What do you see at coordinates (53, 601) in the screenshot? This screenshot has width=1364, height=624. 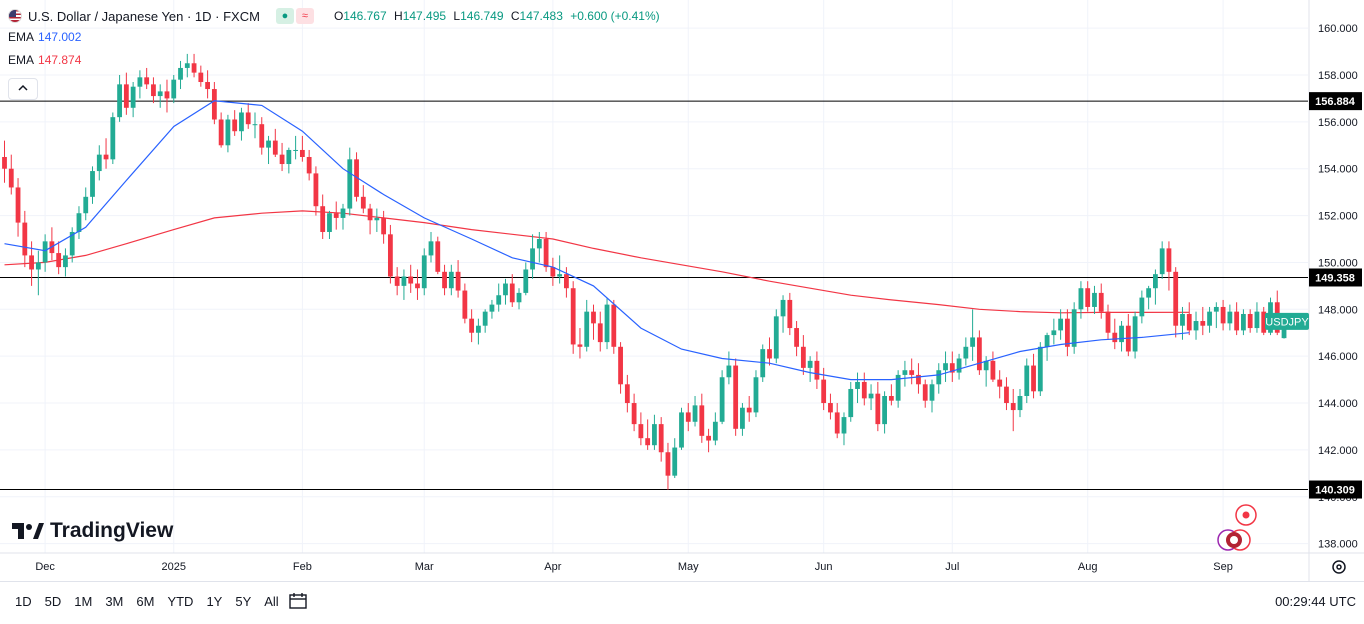 I see `timeframe-5d: 5D` at bounding box center [53, 601].